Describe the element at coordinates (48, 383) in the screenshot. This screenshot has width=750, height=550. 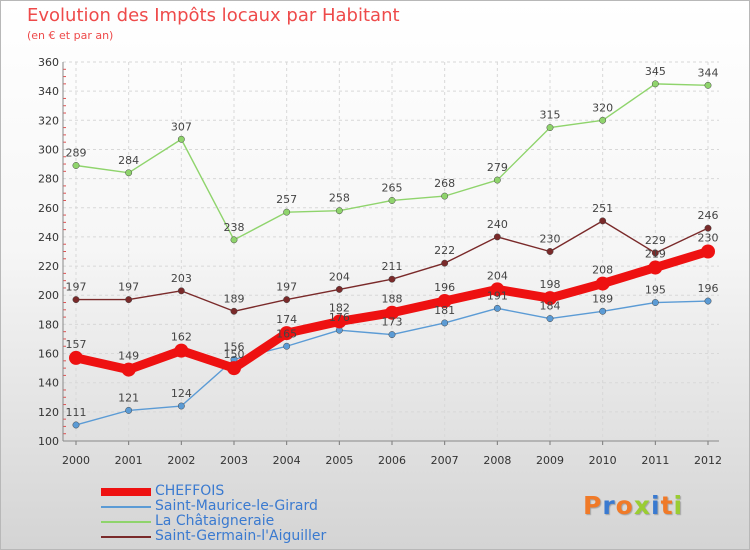
I see `y-tick-label: 140` at that location.